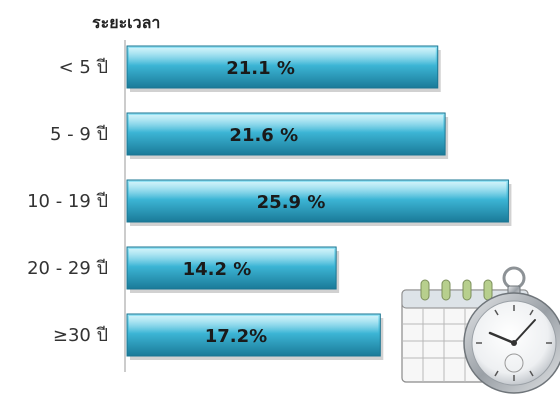  I want to click on data-label: 21.1 %, so click(260, 68).